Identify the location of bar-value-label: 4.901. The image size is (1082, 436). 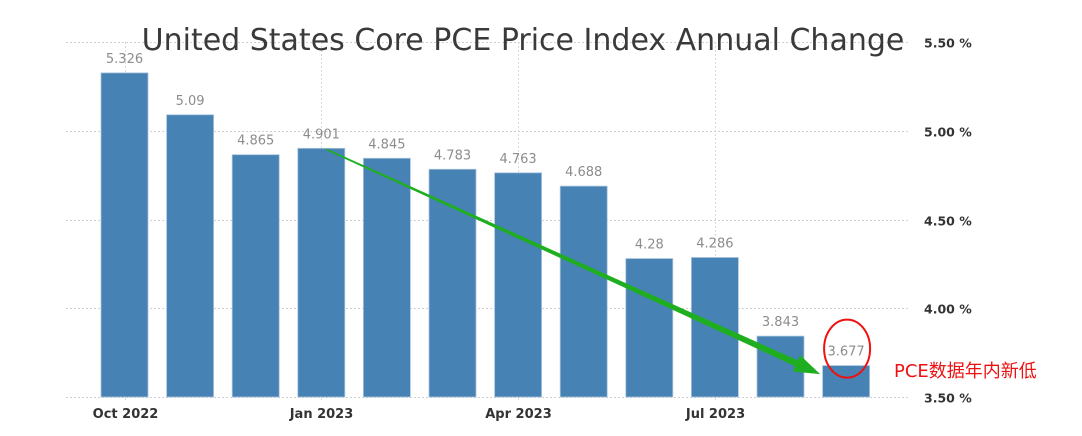
(321, 134).